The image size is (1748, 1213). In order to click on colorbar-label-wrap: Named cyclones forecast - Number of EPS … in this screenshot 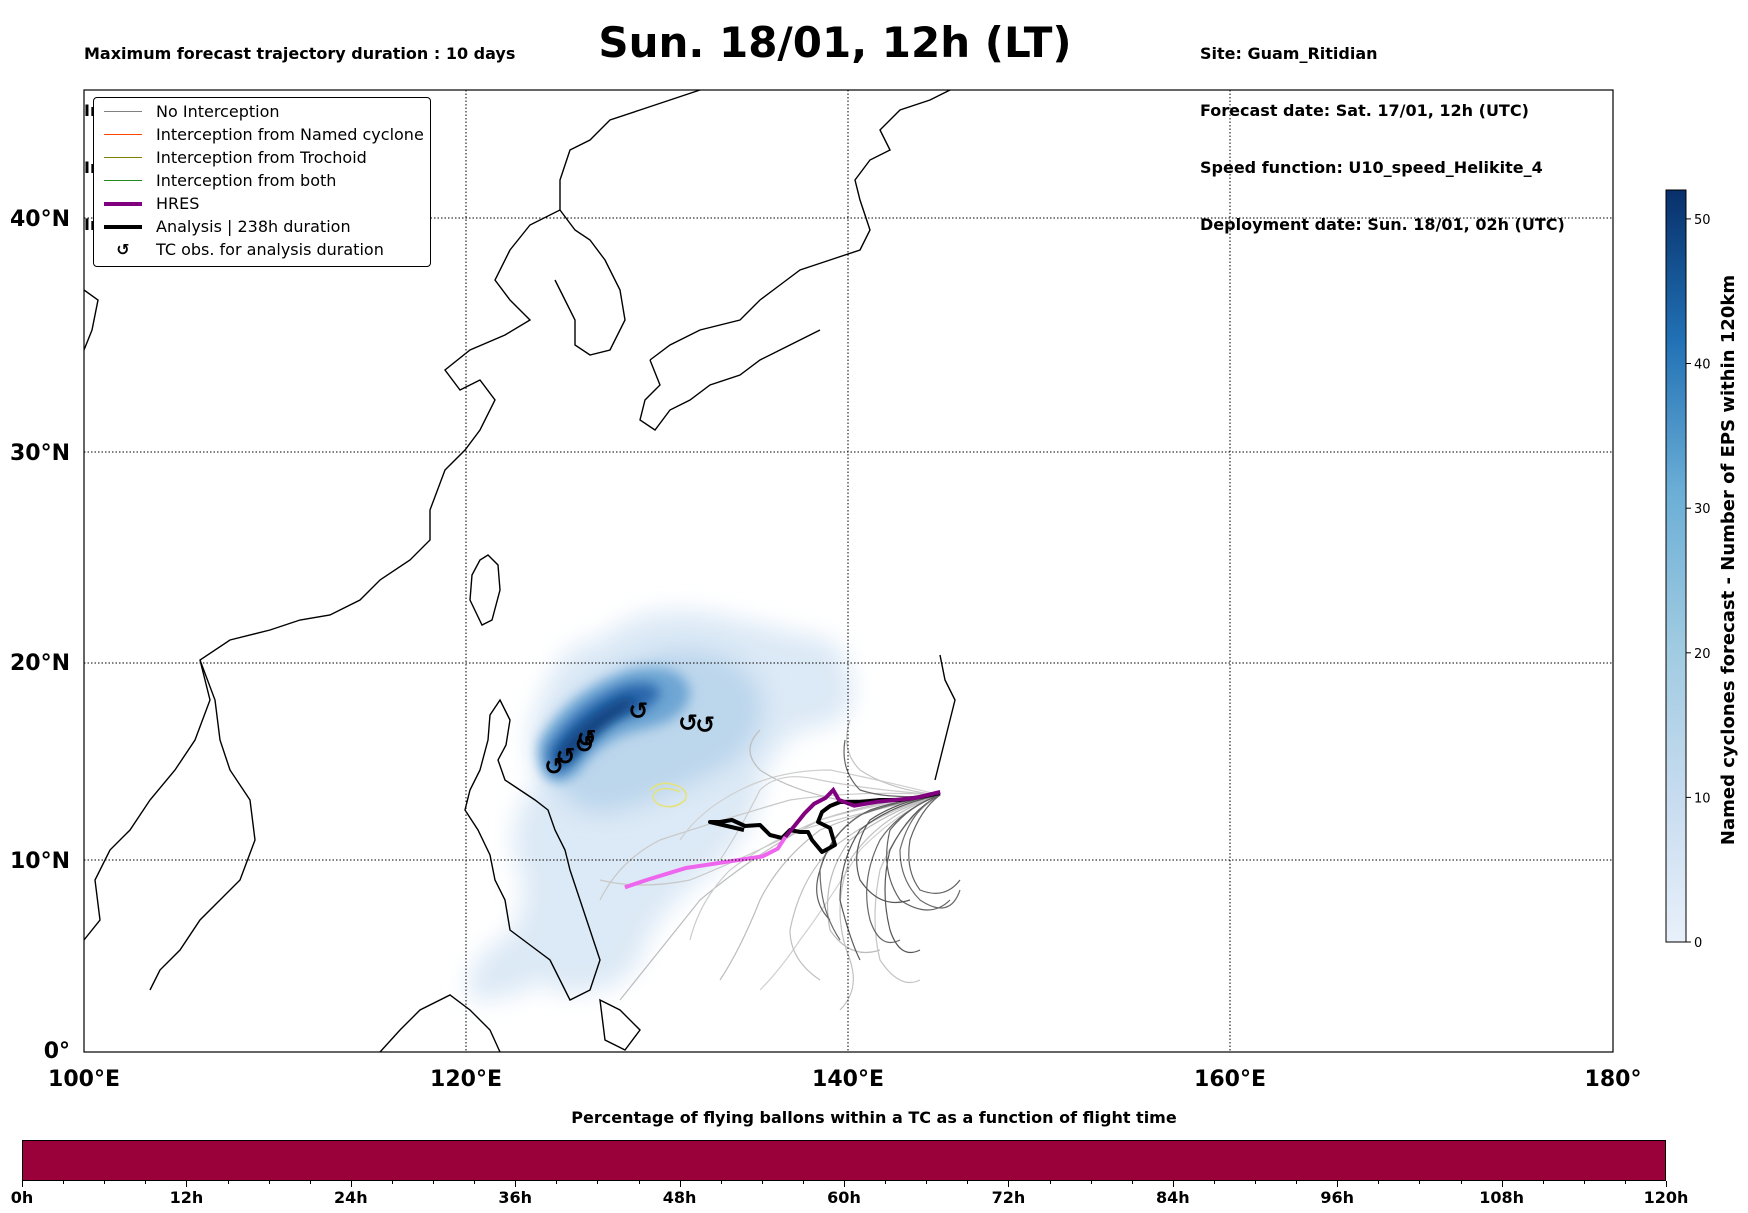, I will do `click(1728, 560)`.